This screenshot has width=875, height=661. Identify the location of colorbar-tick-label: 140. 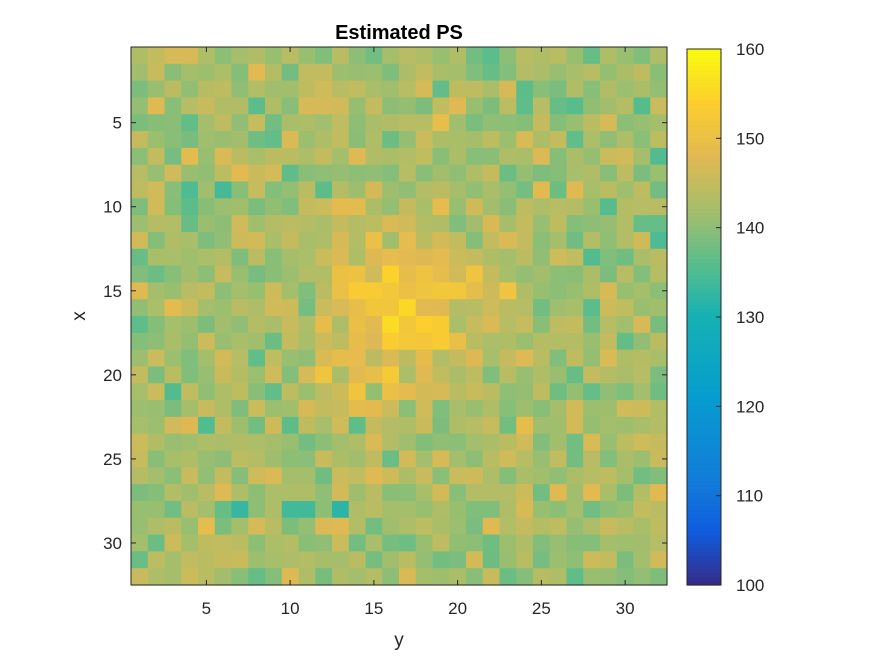
(750, 228).